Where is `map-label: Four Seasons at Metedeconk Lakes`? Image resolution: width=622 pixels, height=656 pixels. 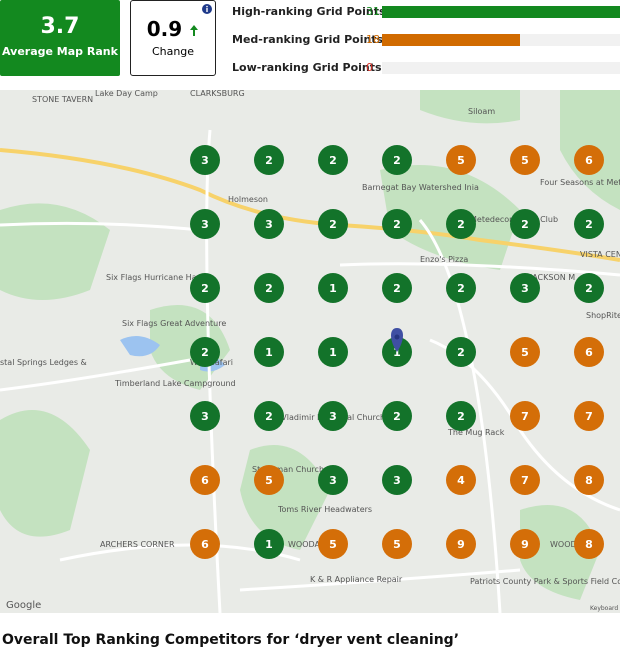 map-label: Four Seasons at Metedeconk Lakes is located at coordinates (580, 182).